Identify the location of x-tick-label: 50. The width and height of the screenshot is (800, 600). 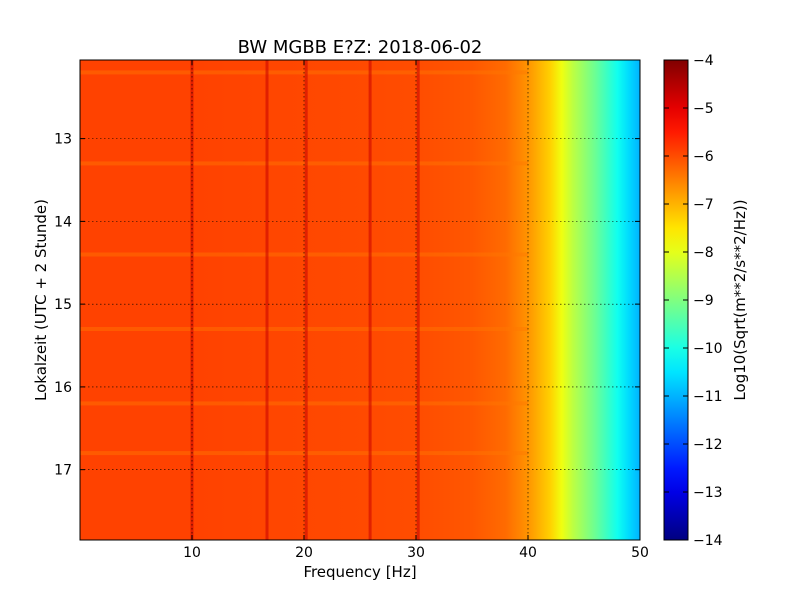
(640, 553).